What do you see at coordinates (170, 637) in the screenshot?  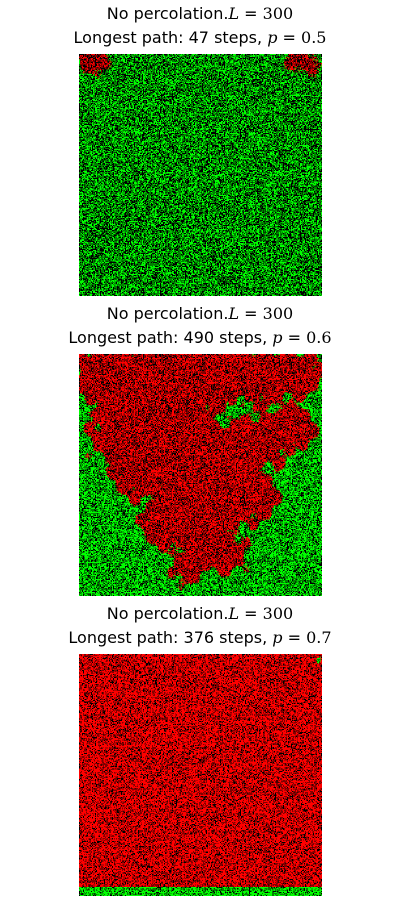 I see `title-longest-path: Longest path: 376 steps,` at bounding box center [170, 637].